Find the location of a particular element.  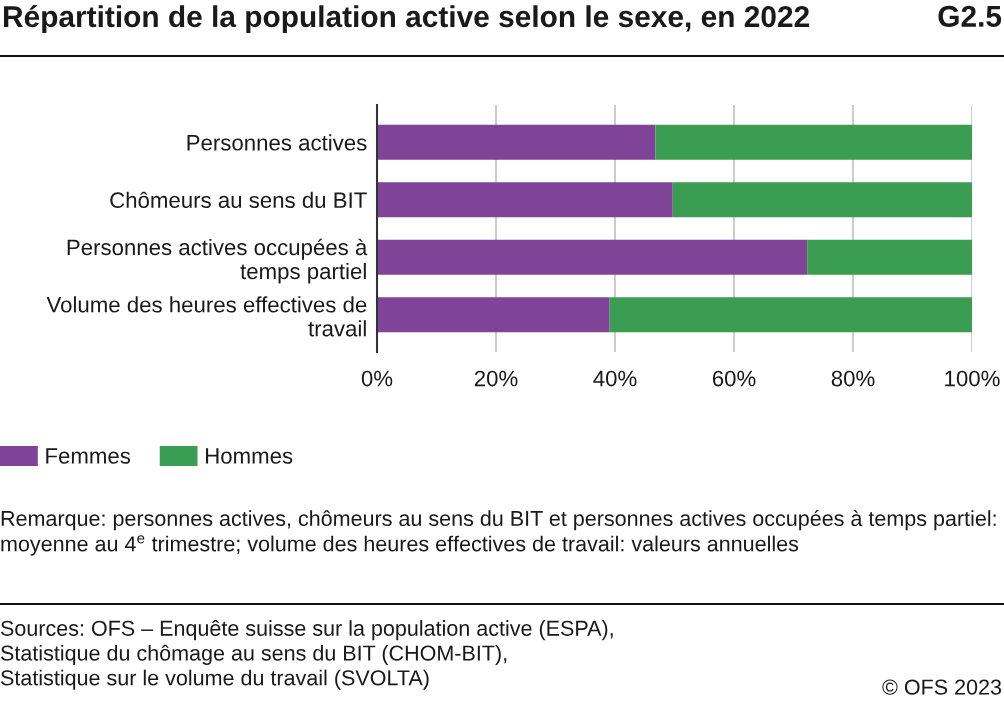

x-tick-label: 40% is located at coordinates (615, 378).